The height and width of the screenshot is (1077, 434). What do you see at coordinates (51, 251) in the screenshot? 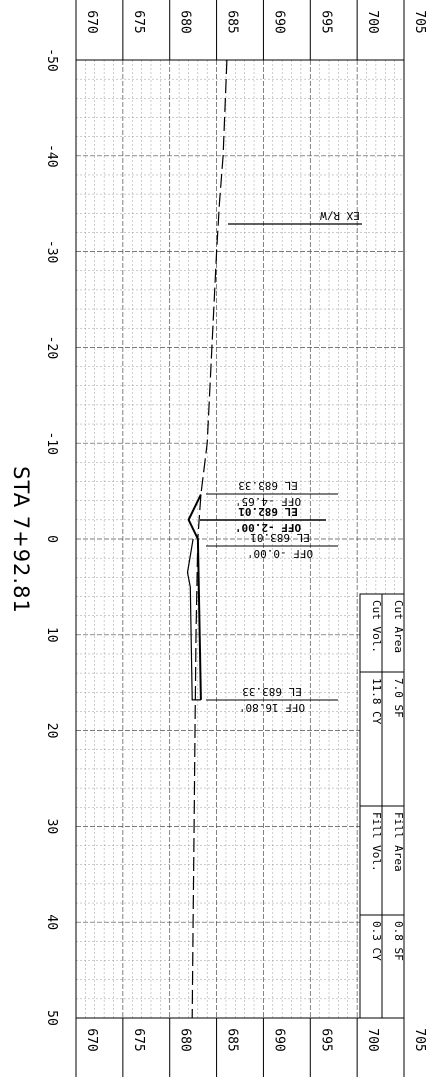
I see `offset-label: -30` at bounding box center [51, 251].